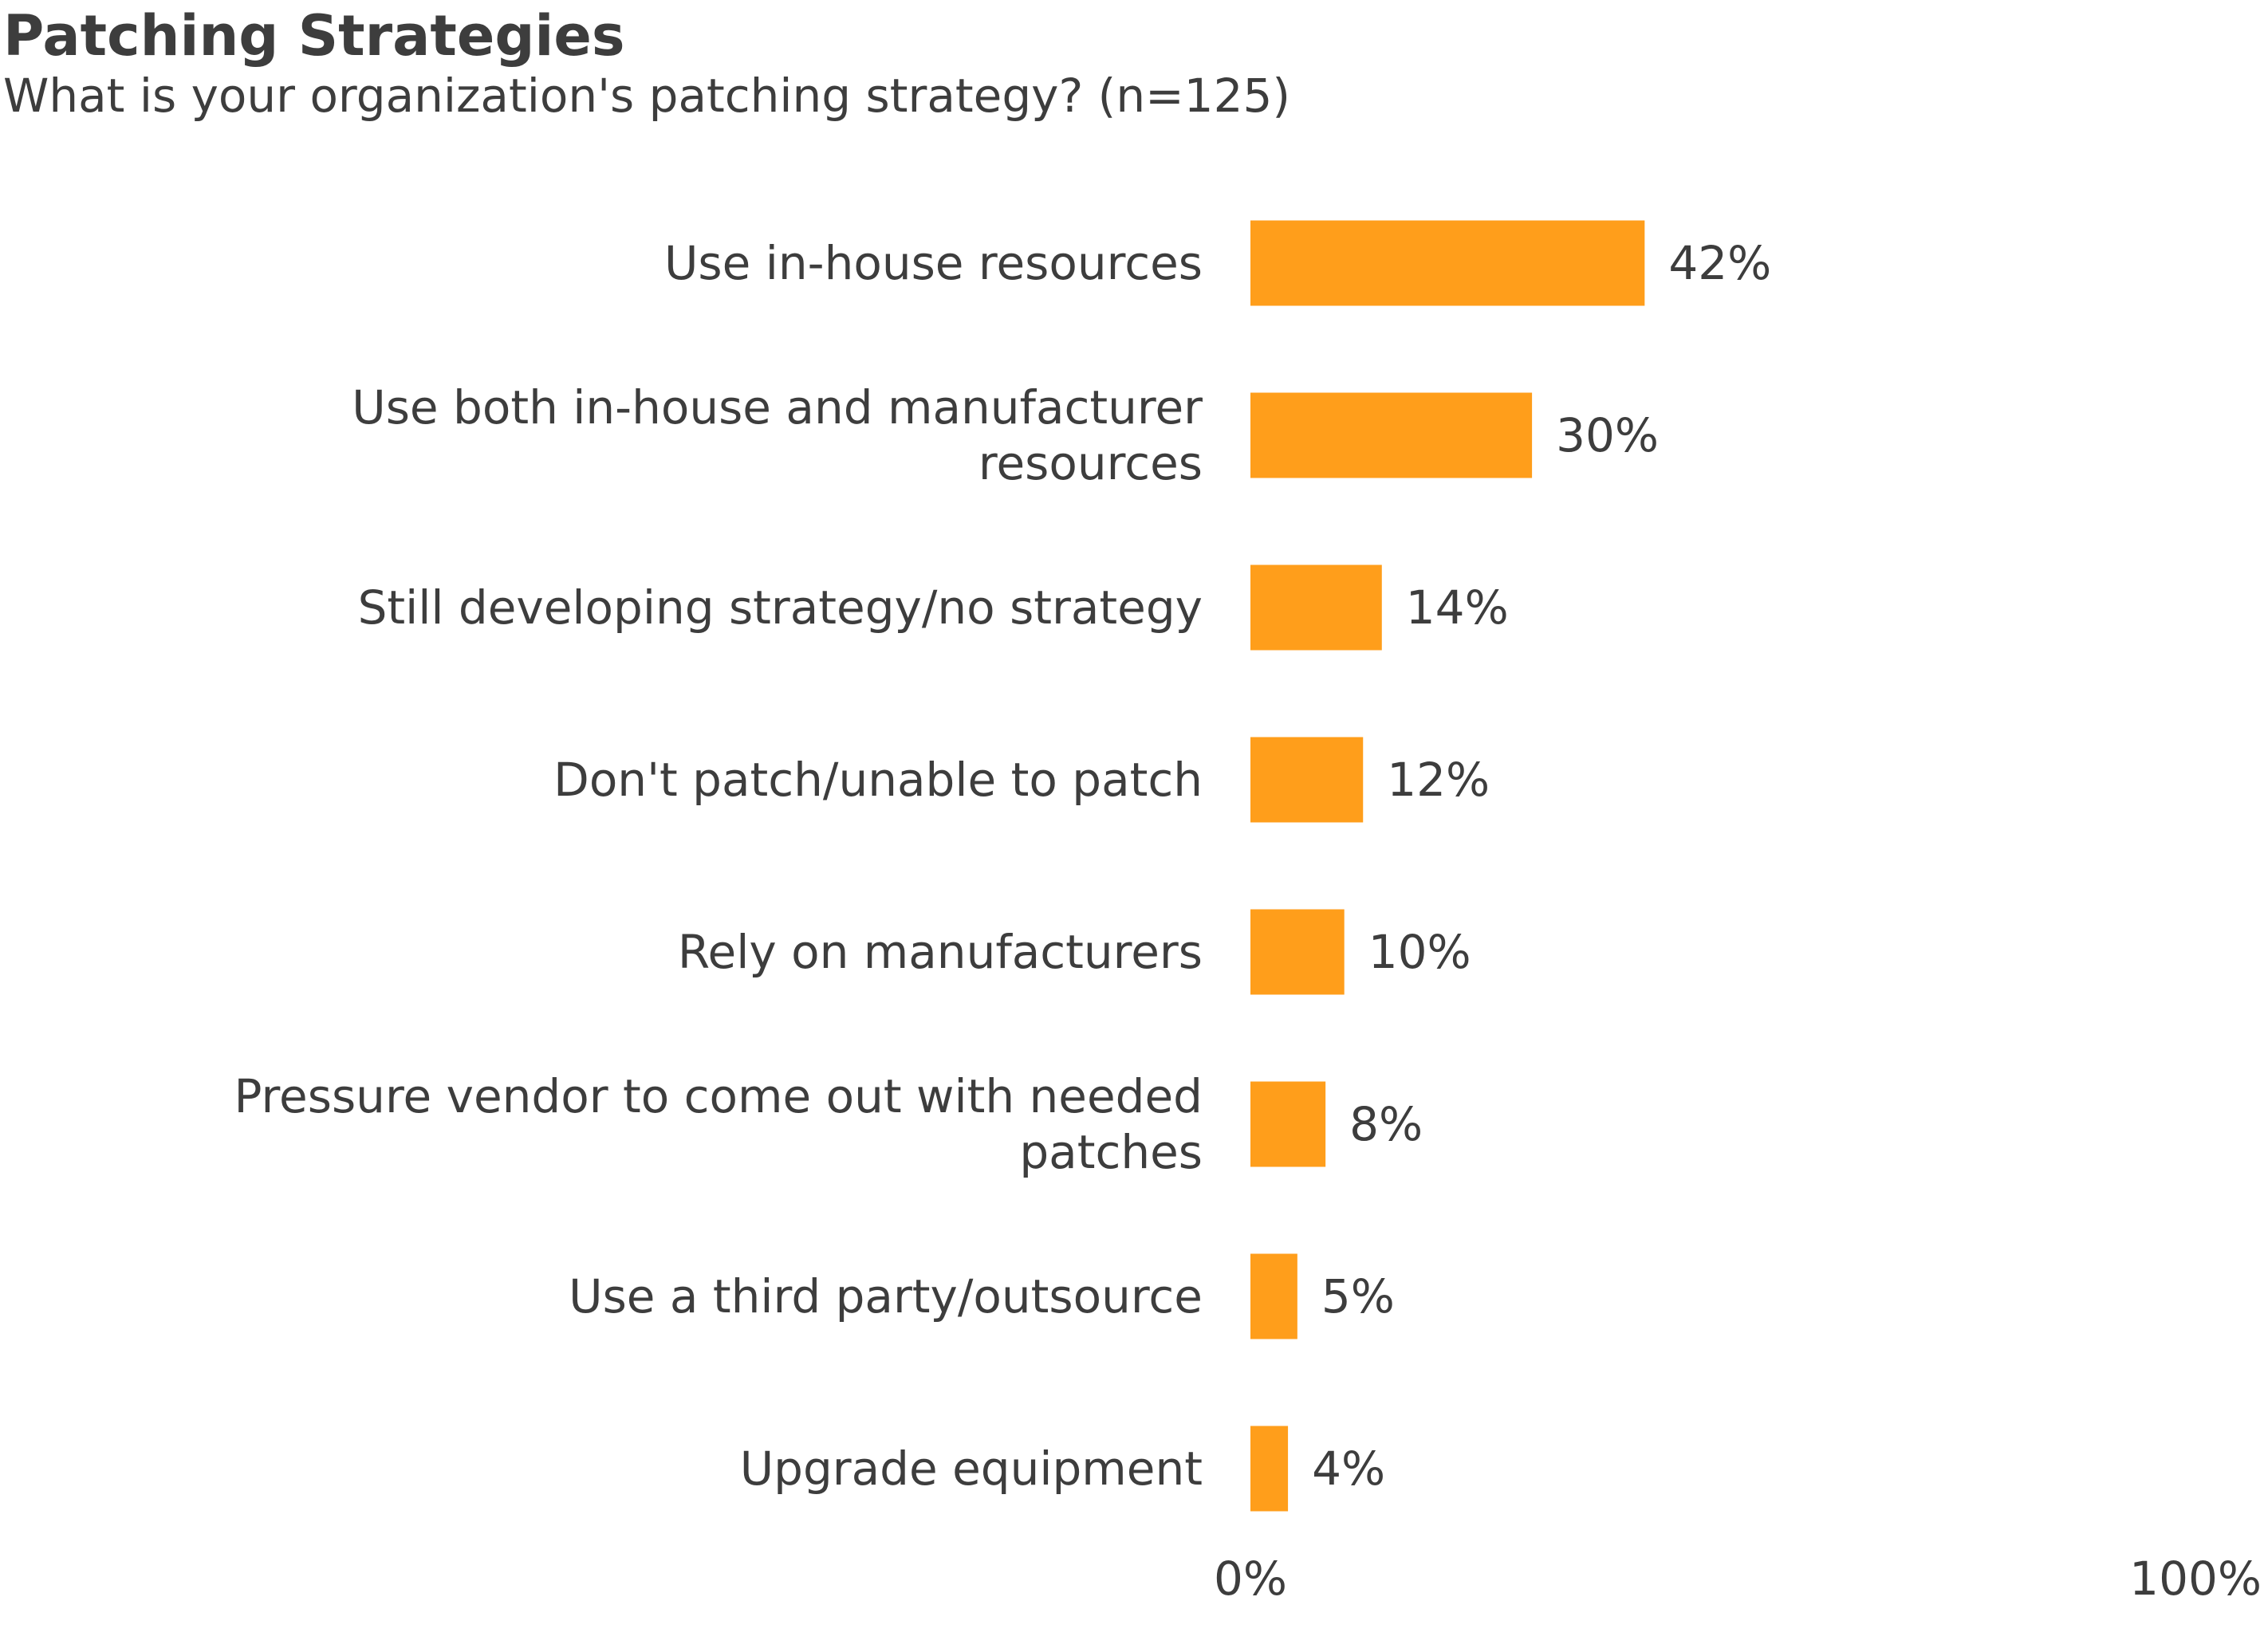 The height and width of the screenshot is (1648, 2268). What do you see at coordinates (777, 407) in the screenshot?
I see `category-label: Use both in-house and manufacturer` at bounding box center [777, 407].